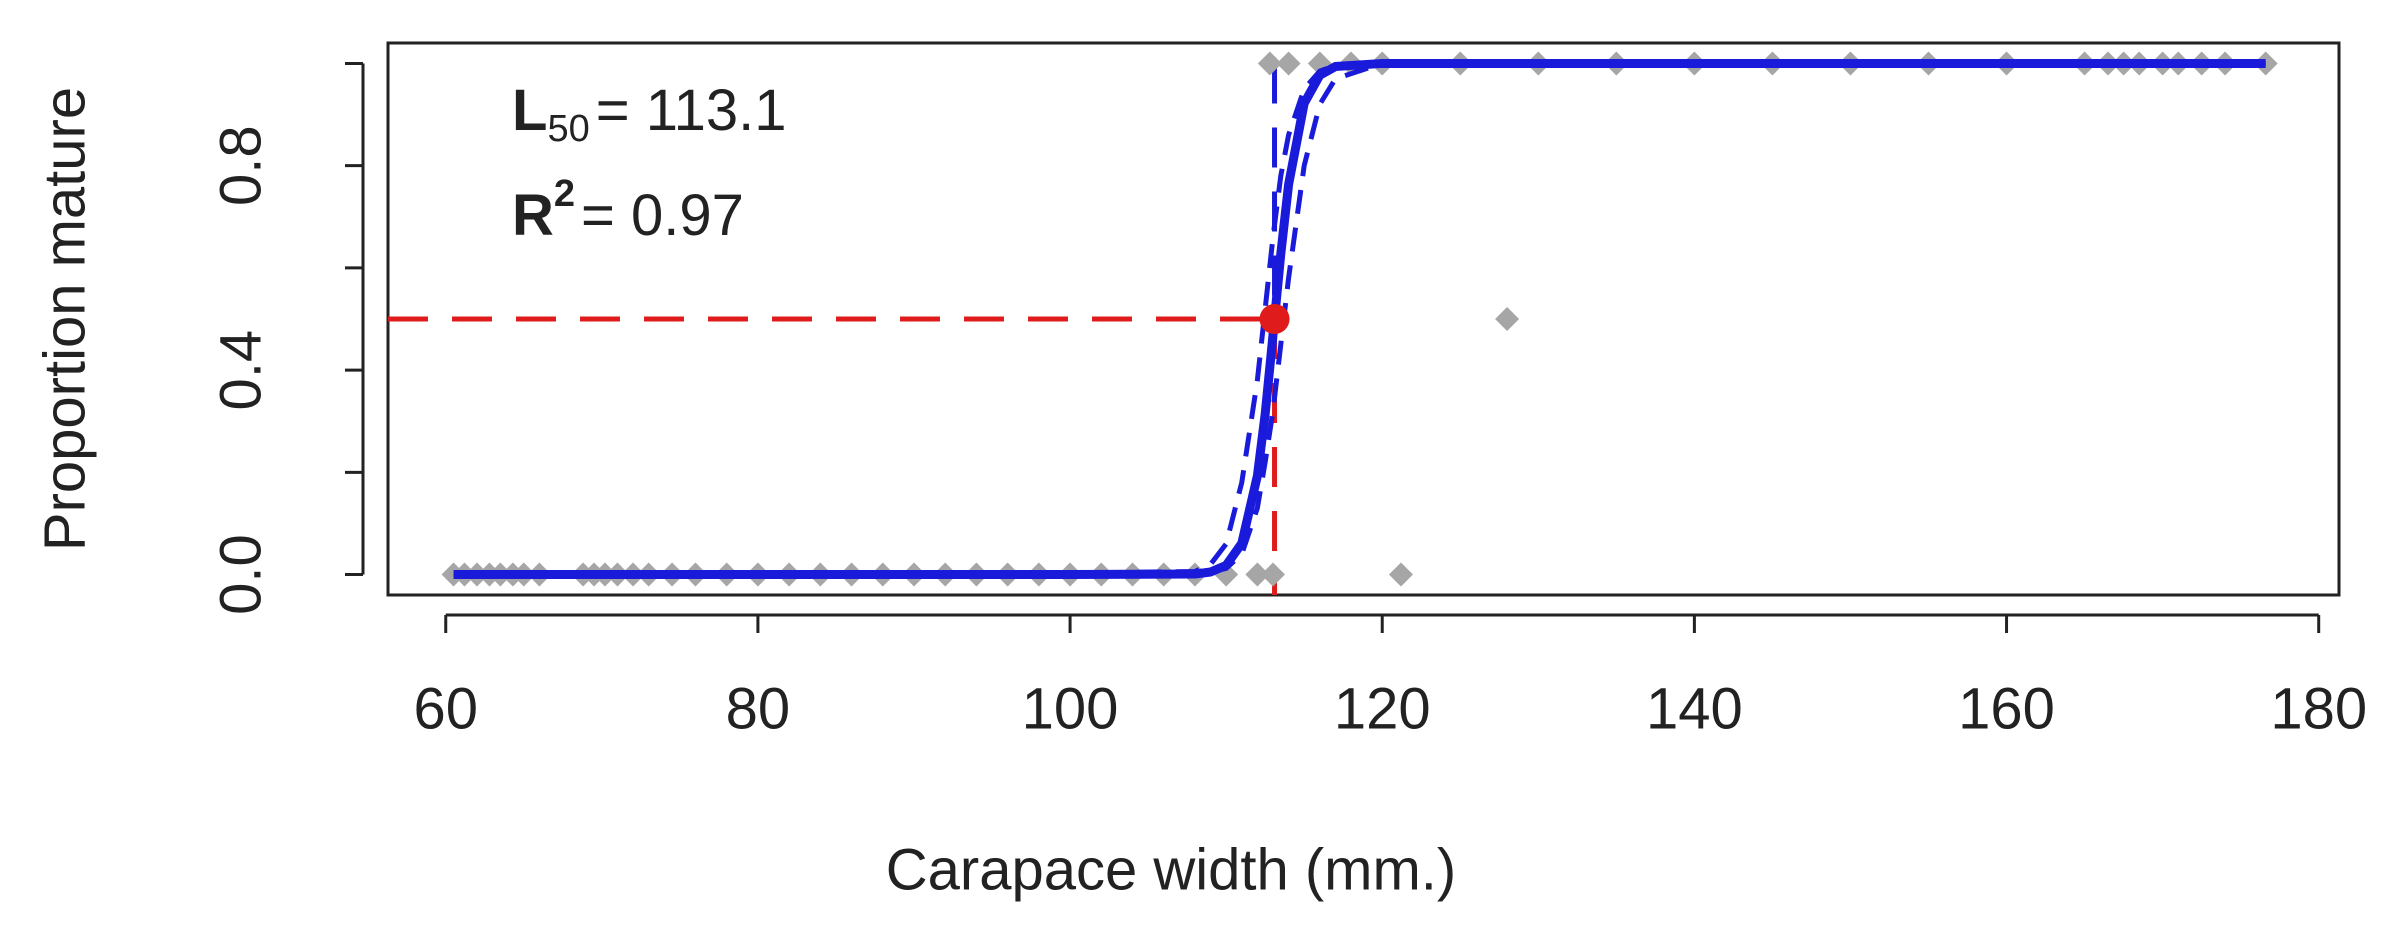 This screenshot has width=2405, height=942. I want to click on x-tick-label: 80, so click(758, 708).